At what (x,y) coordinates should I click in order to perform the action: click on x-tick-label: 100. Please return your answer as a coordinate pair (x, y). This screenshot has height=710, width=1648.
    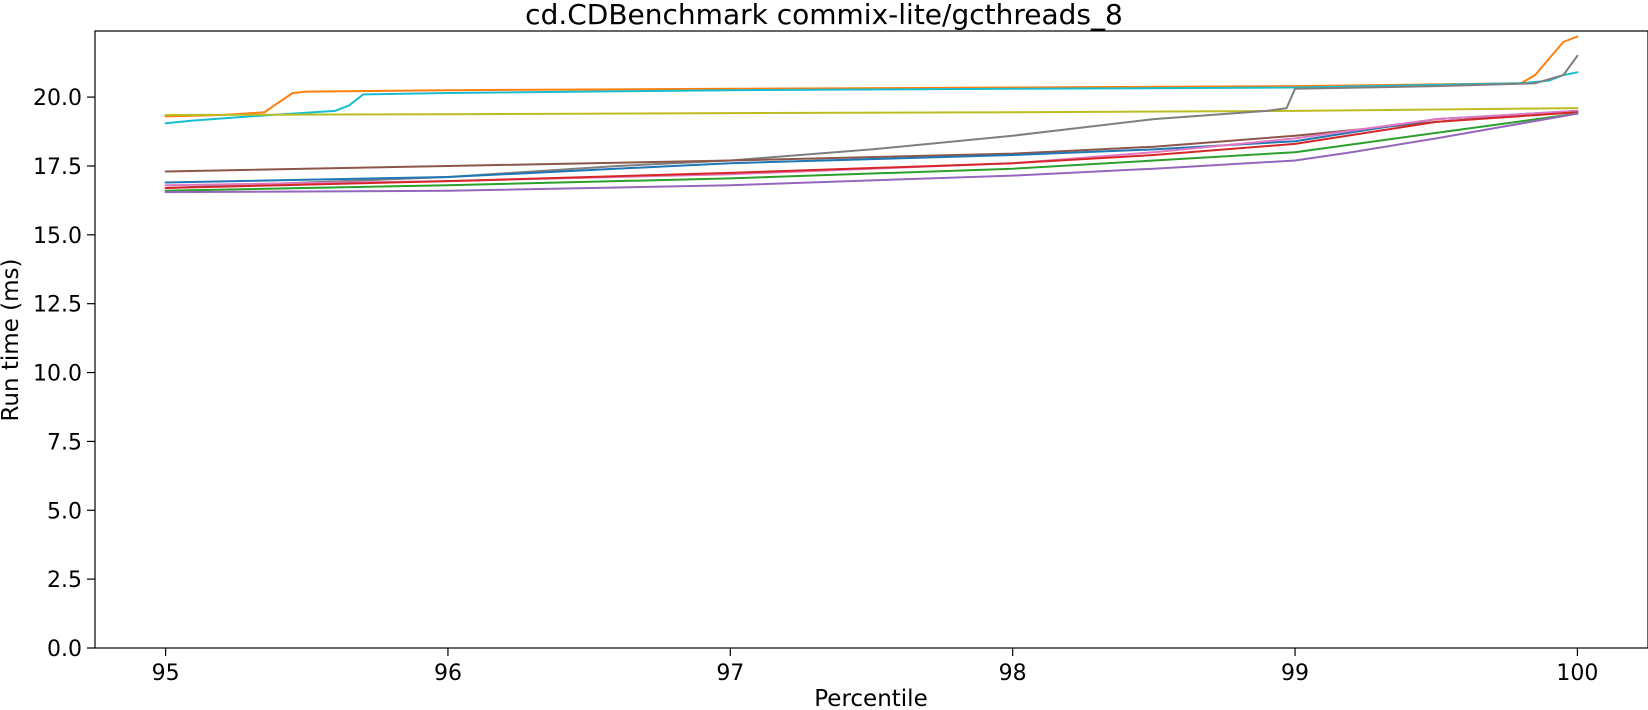
    Looking at the image, I should click on (1577, 673).